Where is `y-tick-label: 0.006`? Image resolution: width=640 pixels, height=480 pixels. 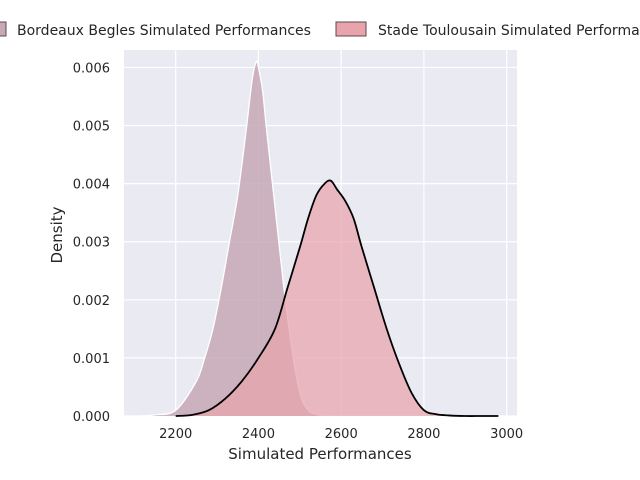 y-tick-label: 0.006 is located at coordinates (91, 68).